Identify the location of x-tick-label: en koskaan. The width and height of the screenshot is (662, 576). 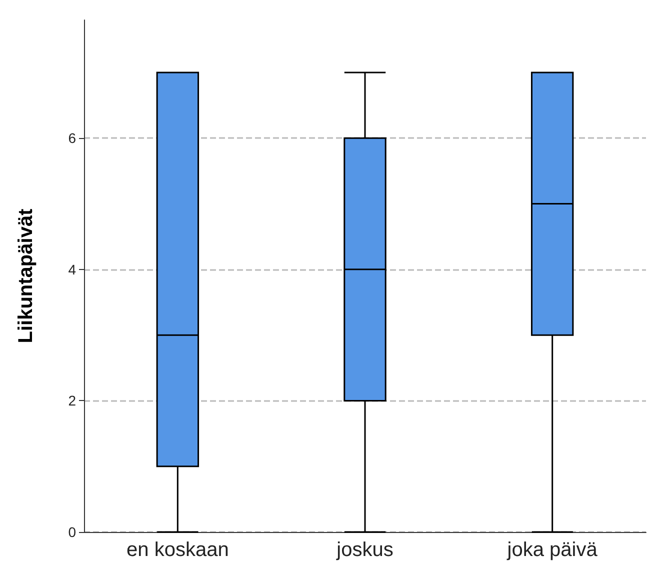
(177, 550).